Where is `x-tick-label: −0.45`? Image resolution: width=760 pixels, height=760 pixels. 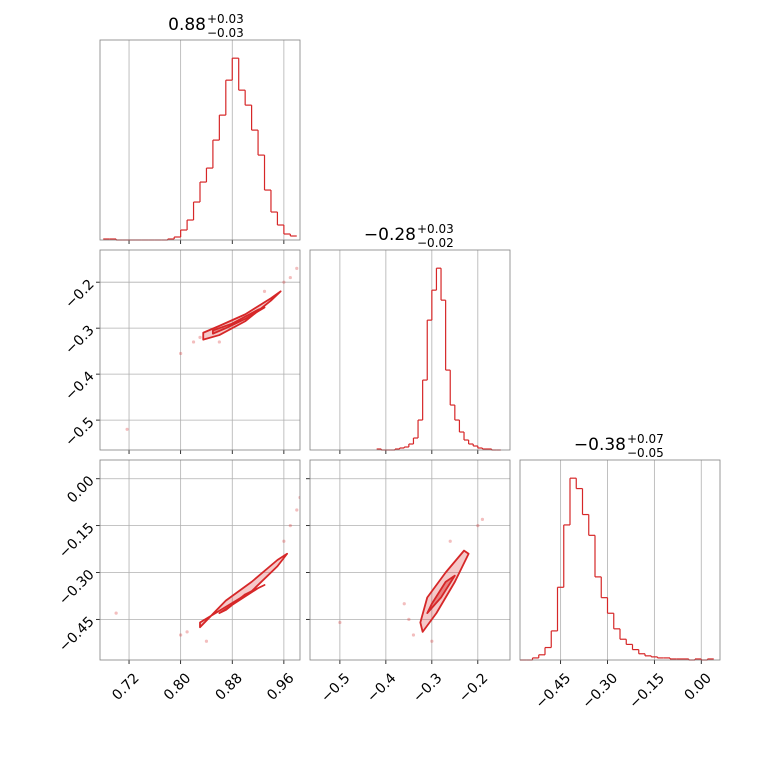 x-tick-label: −0.45 is located at coordinates (554, 691).